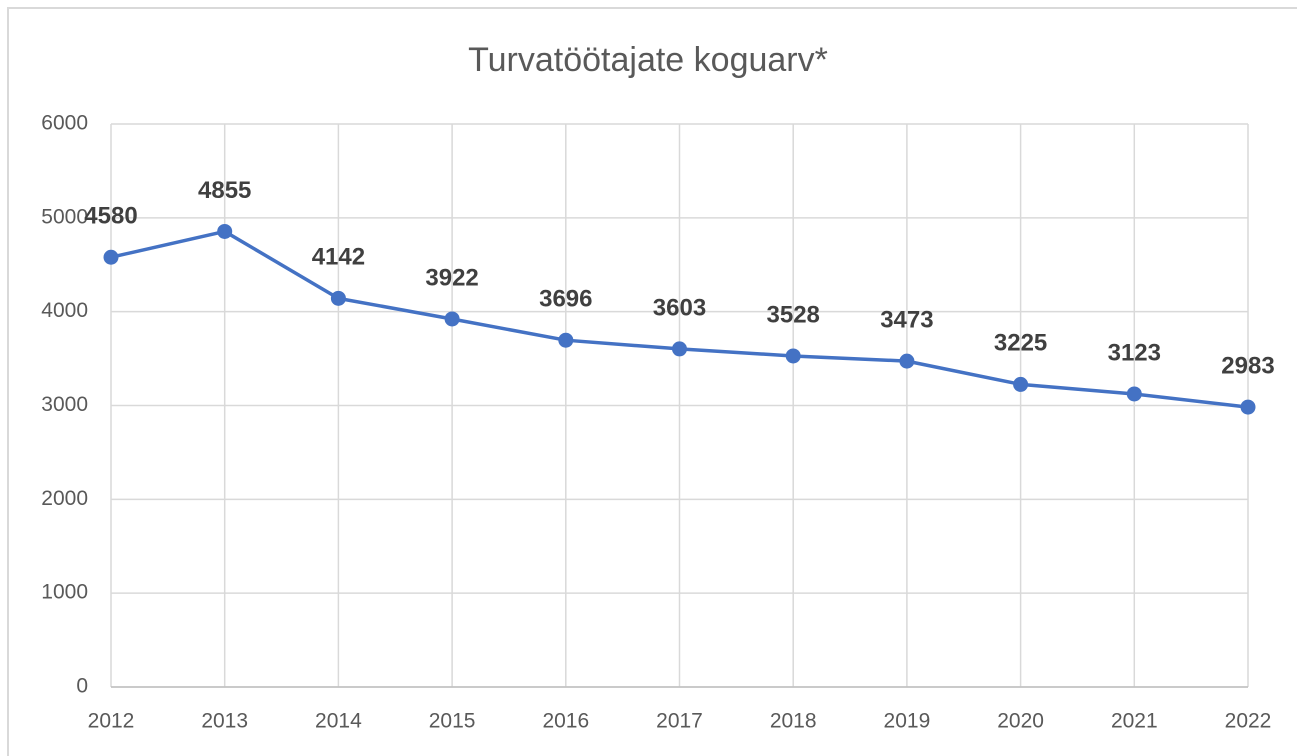  What do you see at coordinates (1020, 721) in the screenshot?
I see `x-tick-label: 2020` at bounding box center [1020, 721].